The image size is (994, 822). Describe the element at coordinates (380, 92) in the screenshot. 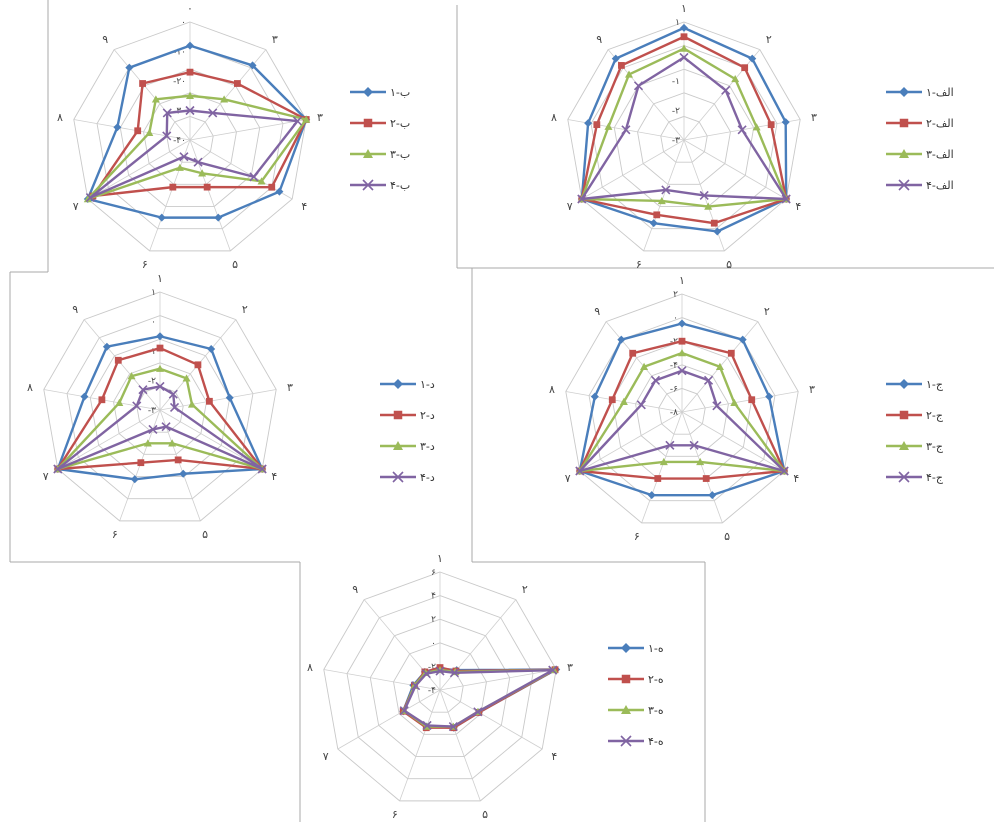

I see `legend-item-be-1: ب-١` at that location.